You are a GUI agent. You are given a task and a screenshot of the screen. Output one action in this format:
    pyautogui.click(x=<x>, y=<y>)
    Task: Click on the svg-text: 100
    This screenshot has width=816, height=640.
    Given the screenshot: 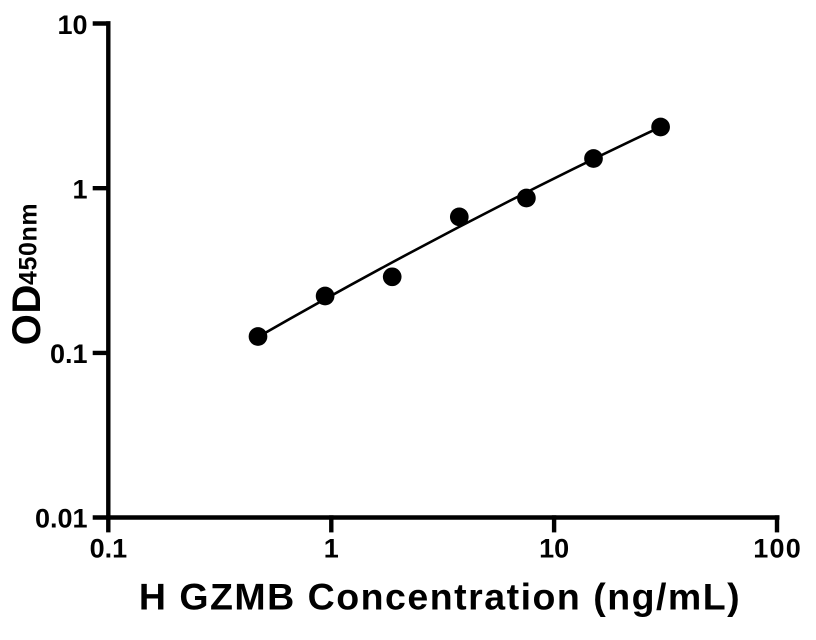 What is the action you would take?
    pyautogui.click(x=777, y=549)
    